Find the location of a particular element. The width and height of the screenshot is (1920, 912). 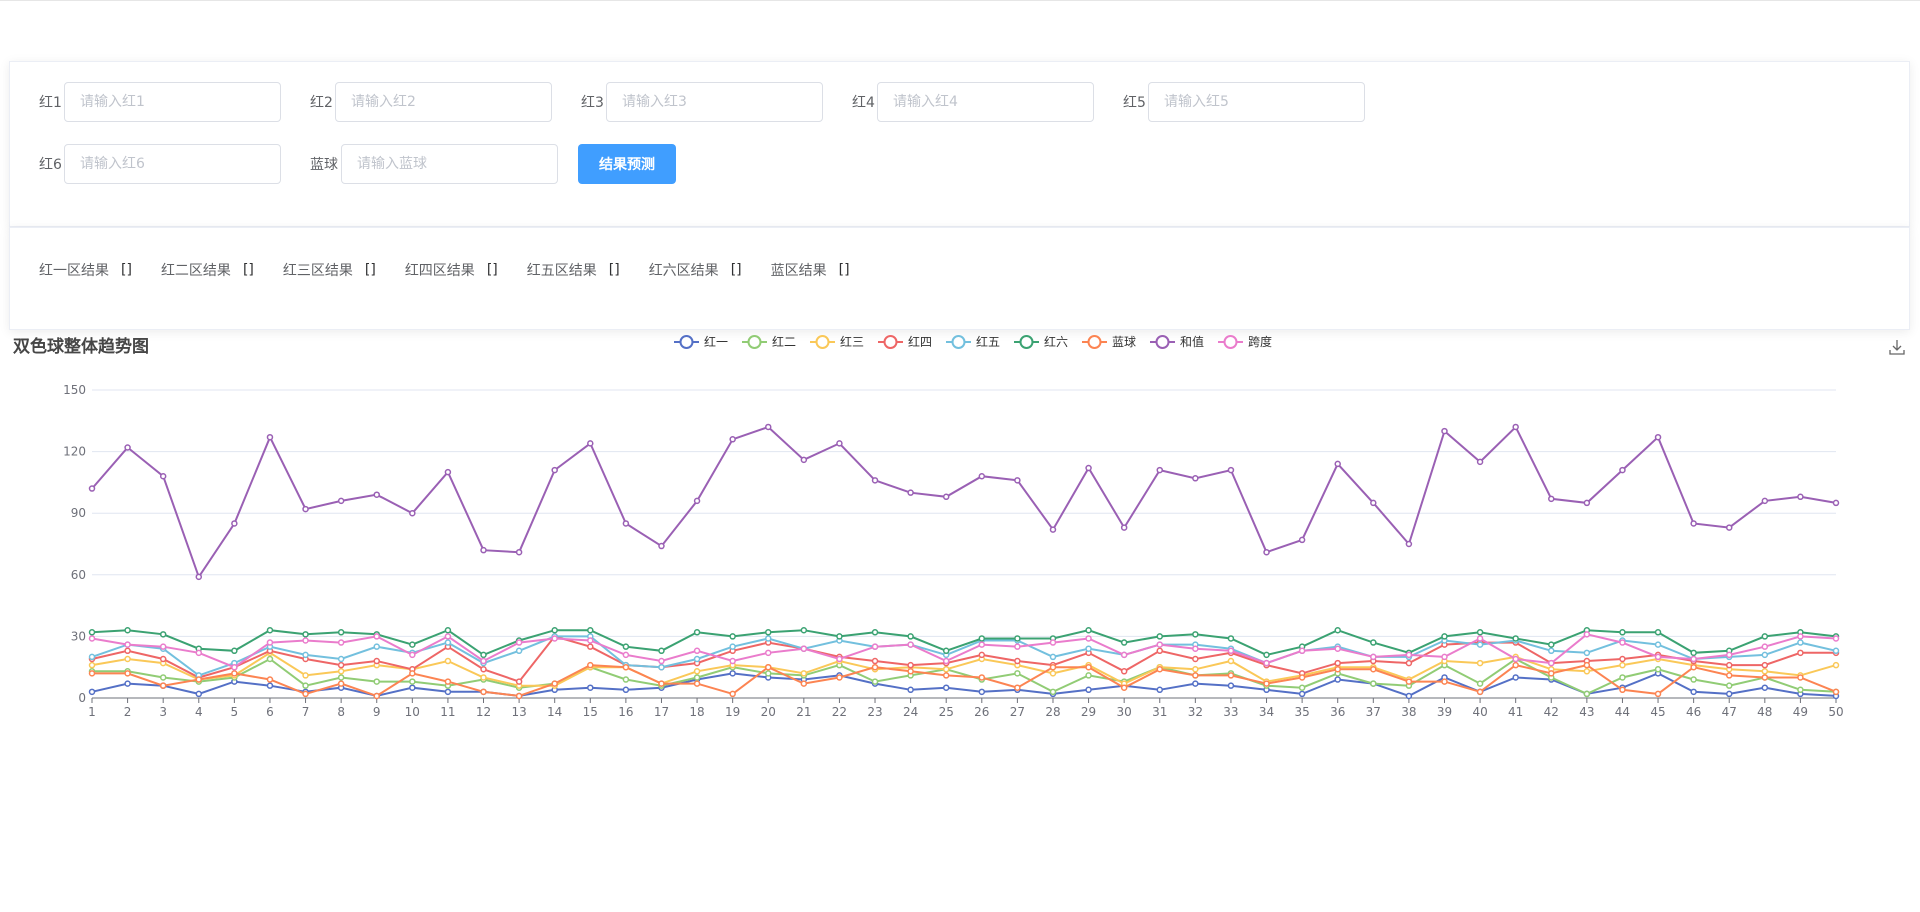

x-tick-label: 45 is located at coordinates (1657, 712).